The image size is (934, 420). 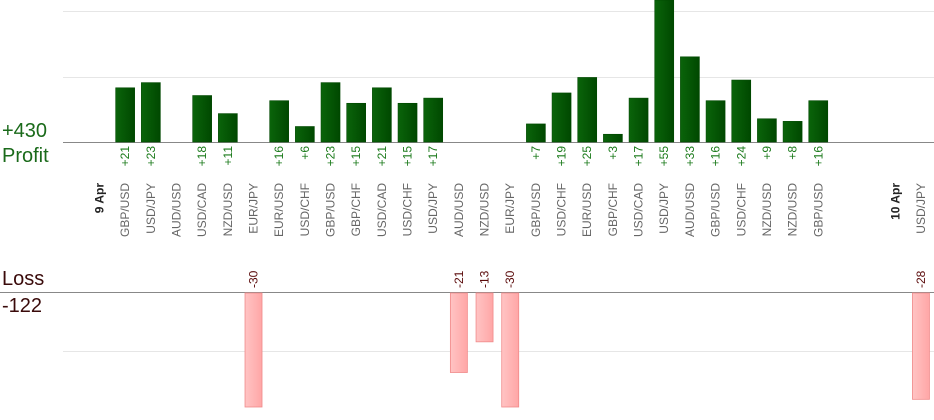 What do you see at coordinates (767, 210) in the screenshot?
I see `pair-label-26: NZD/USD` at bounding box center [767, 210].